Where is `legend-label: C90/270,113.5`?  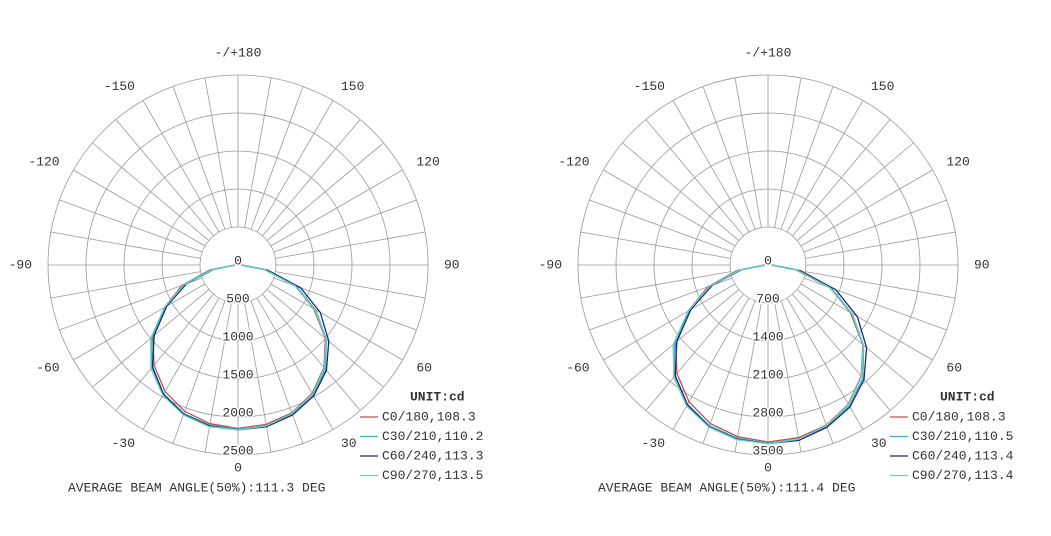
legend-label: C90/270,113.5 is located at coordinates (432, 475).